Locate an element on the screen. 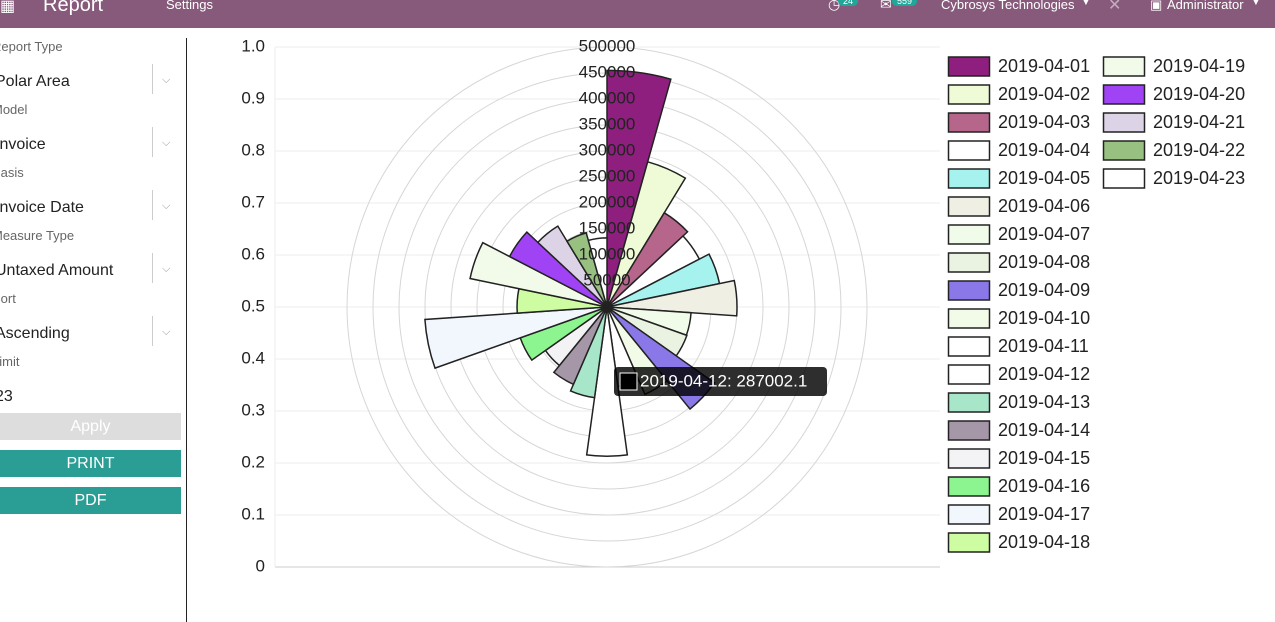 This screenshot has width=1275, height=622. button: PRINT is located at coordinates (90, 463).